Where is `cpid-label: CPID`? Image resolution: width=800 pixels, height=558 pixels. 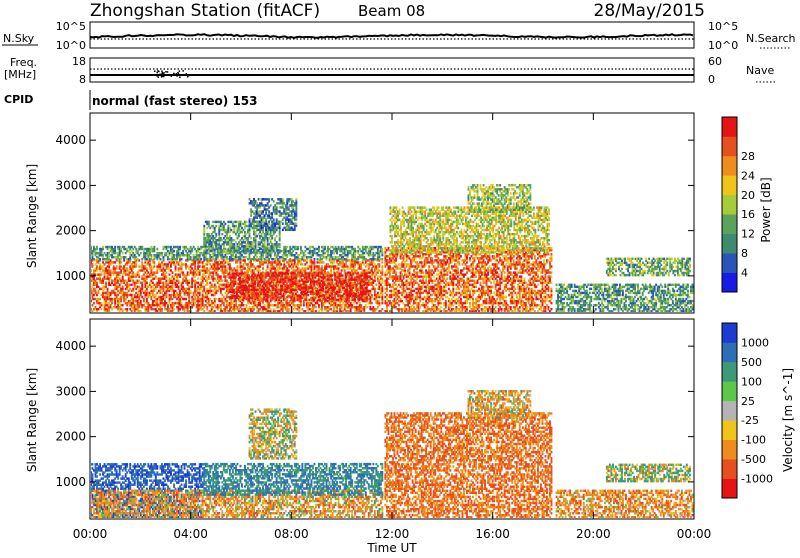 cpid-label: CPID is located at coordinates (18, 99).